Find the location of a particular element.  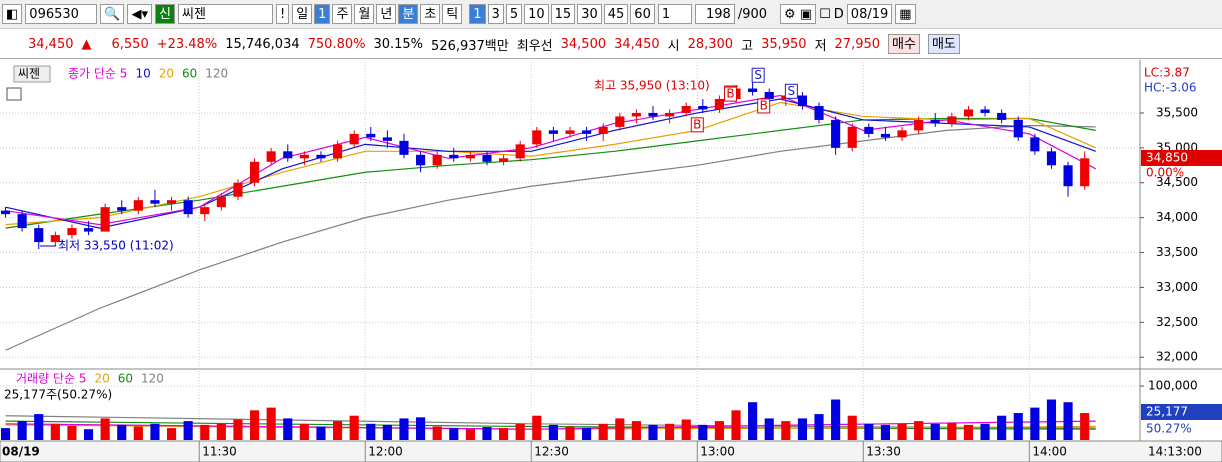

period-button: 일 is located at coordinates (302, 14).